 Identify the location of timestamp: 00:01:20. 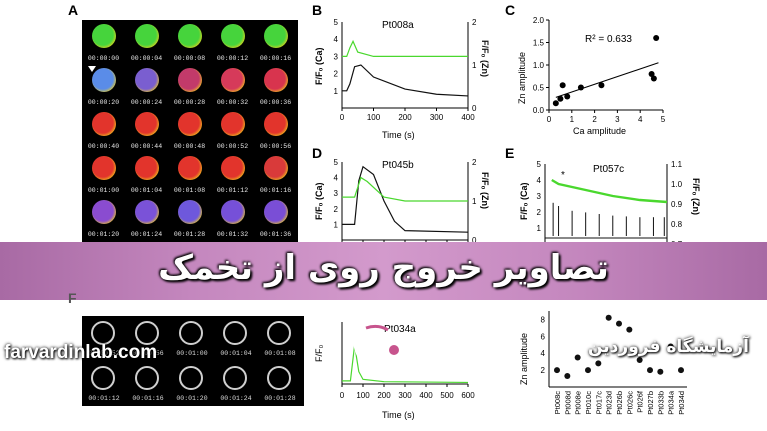
(192, 398).